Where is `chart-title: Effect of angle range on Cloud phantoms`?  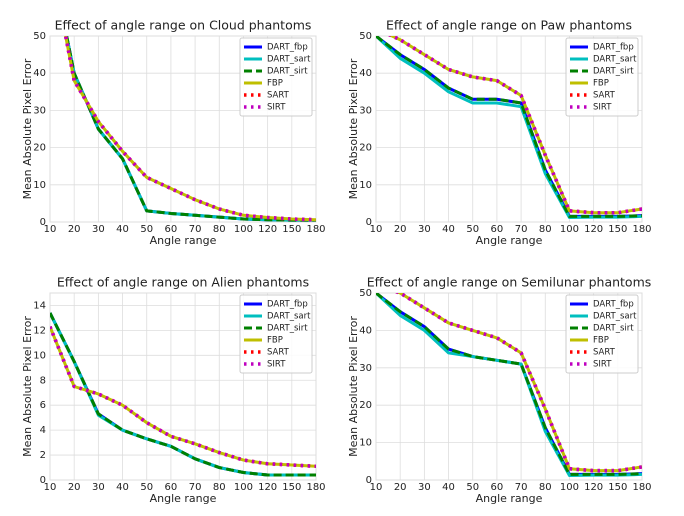
chart-title: Effect of angle range on Cloud phantoms is located at coordinates (183, 25).